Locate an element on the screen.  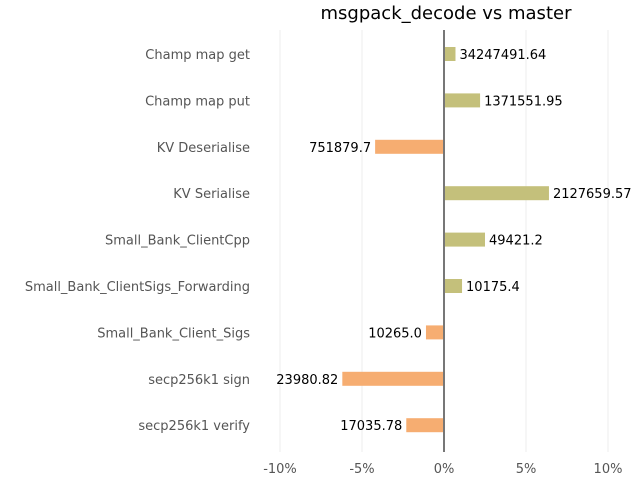
data-label: 17035.78 is located at coordinates (371, 426).